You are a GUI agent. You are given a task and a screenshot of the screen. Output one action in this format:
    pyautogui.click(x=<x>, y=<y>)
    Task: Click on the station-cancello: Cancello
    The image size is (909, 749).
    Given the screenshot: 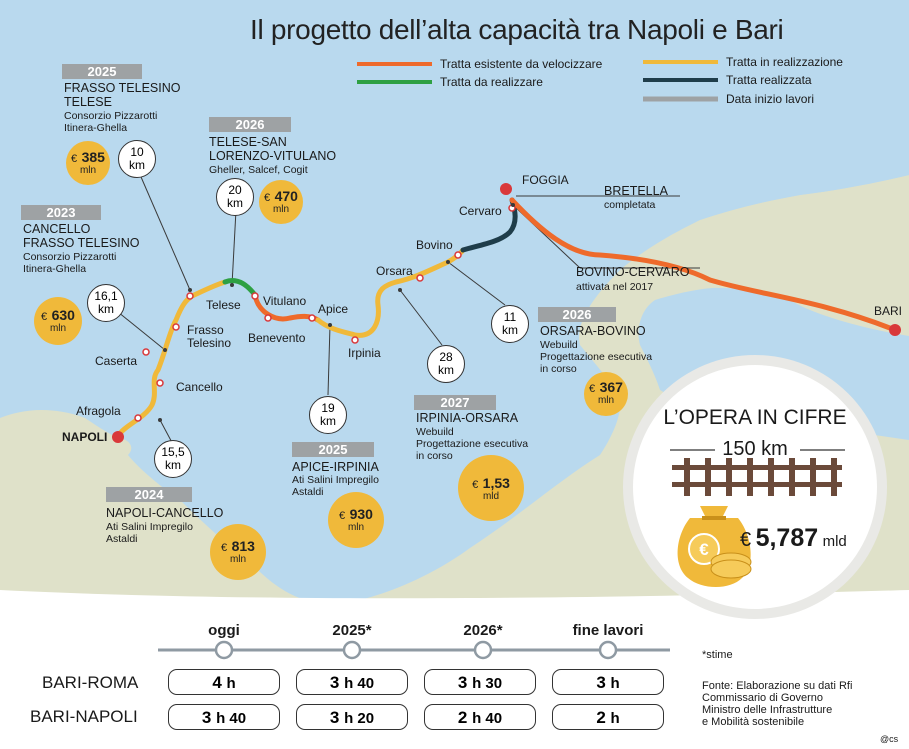 What is the action you would take?
    pyautogui.click(x=199, y=387)
    